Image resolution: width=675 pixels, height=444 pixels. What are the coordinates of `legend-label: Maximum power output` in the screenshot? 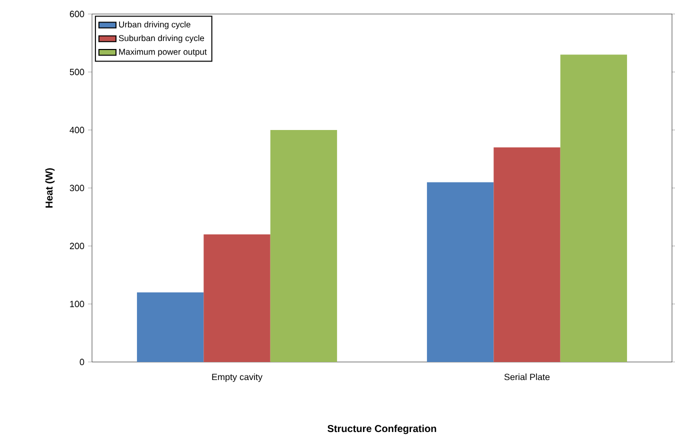 It's located at (163, 52).